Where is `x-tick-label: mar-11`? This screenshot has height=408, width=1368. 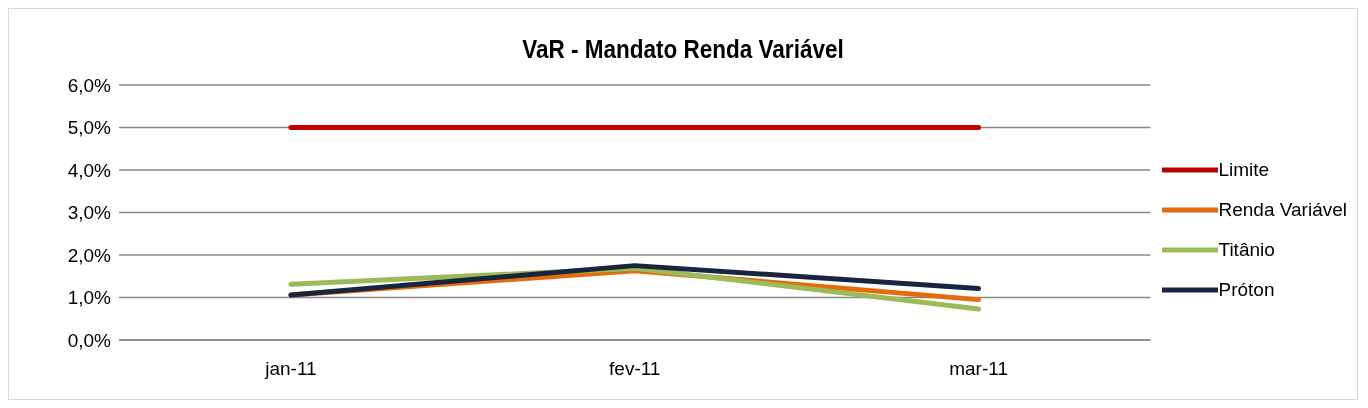 x-tick-label: mar-11 is located at coordinates (978, 369).